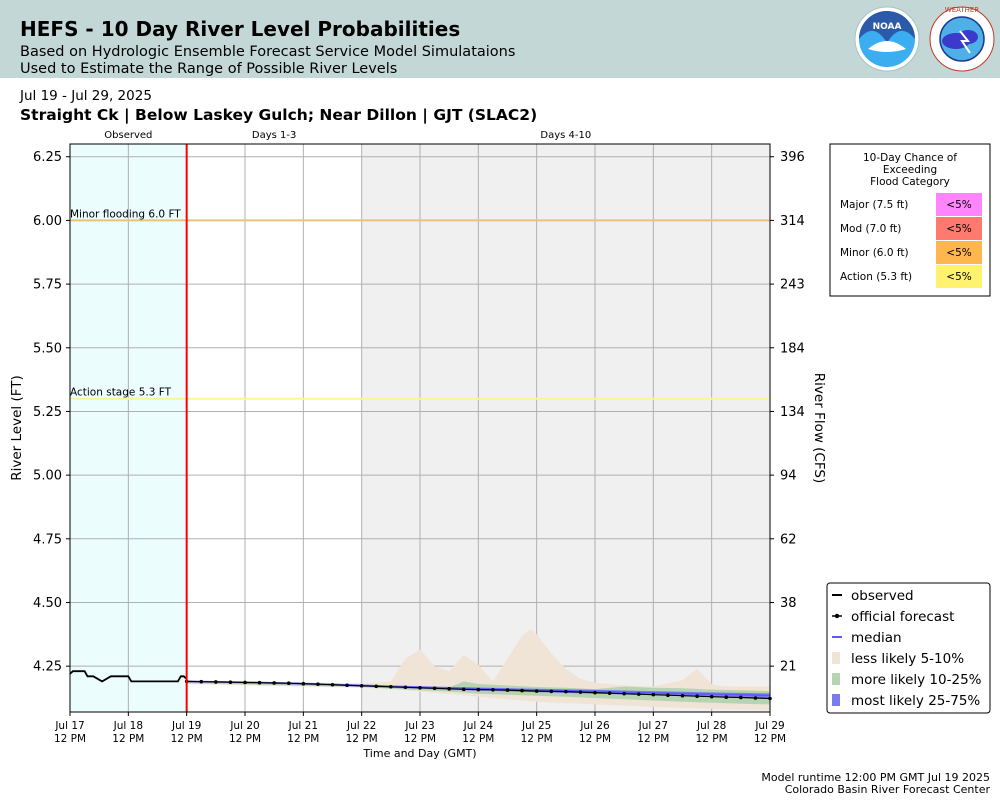  I want to click on flood-row-value-3: <5%, so click(958, 277).